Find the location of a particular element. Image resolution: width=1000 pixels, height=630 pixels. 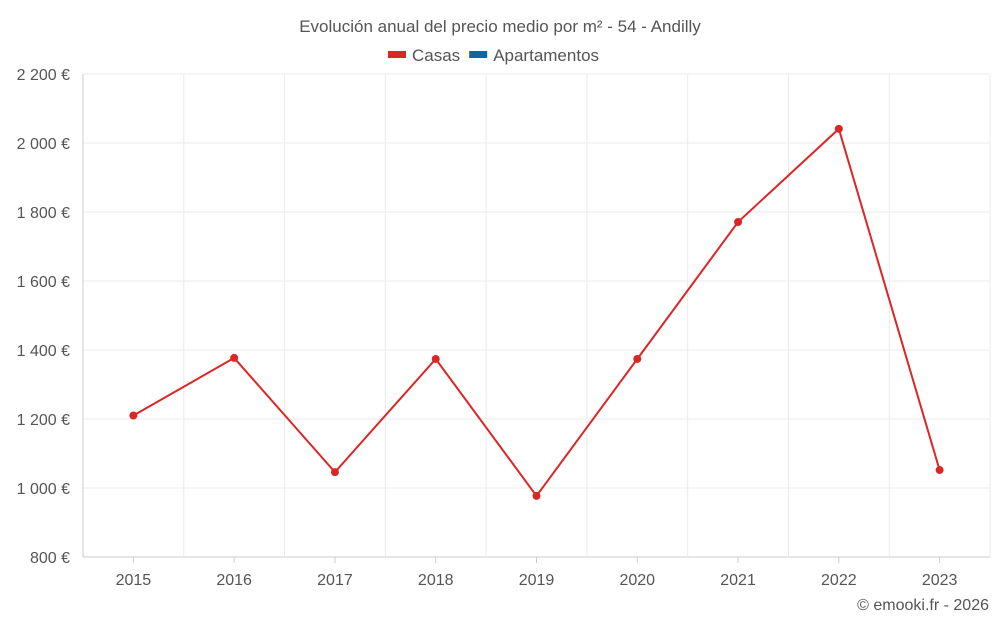

legend: Casas Apartamentos is located at coordinates (493, 55).